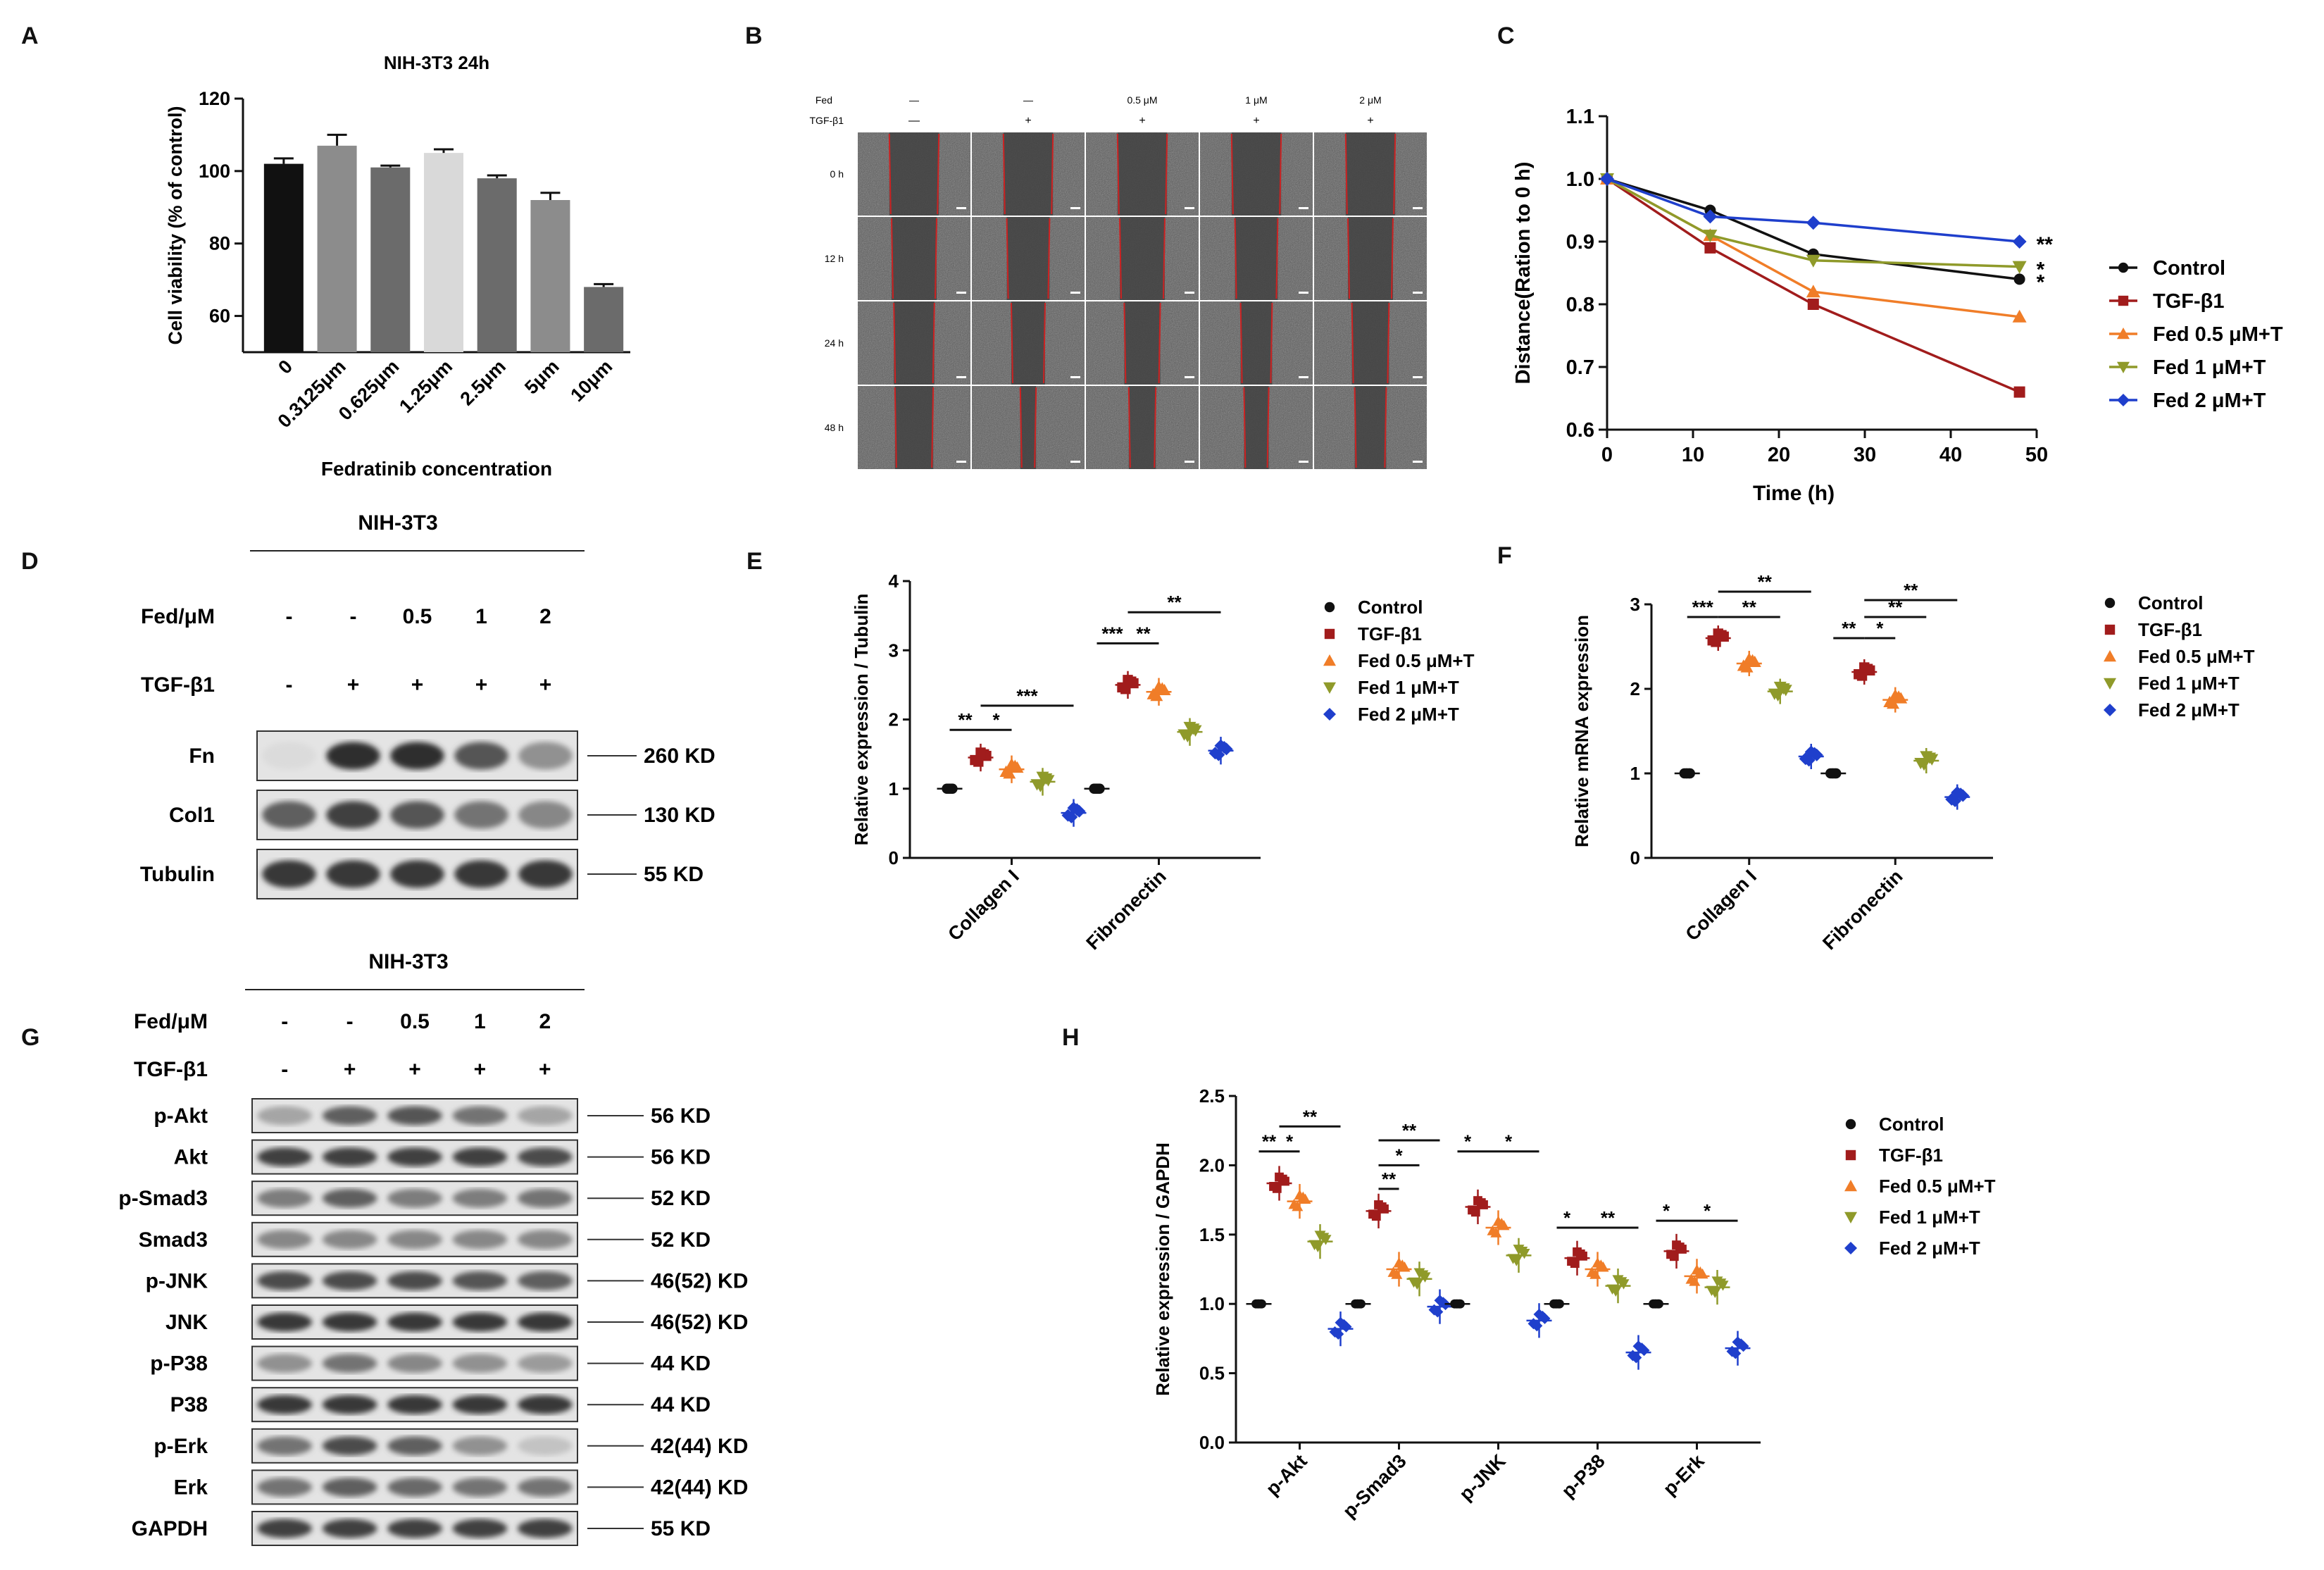  I want to click on scratch-edge-right, so click(1271, 343).